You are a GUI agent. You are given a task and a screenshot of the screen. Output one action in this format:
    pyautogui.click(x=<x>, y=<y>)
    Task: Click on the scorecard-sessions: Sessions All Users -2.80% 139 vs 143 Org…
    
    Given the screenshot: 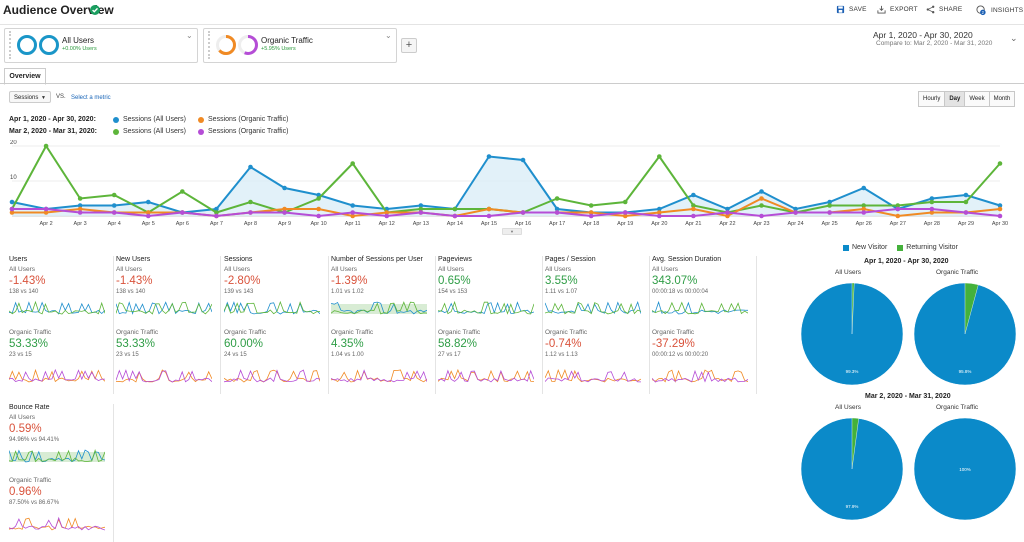 What is the action you would take?
    pyautogui.click(x=276, y=325)
    